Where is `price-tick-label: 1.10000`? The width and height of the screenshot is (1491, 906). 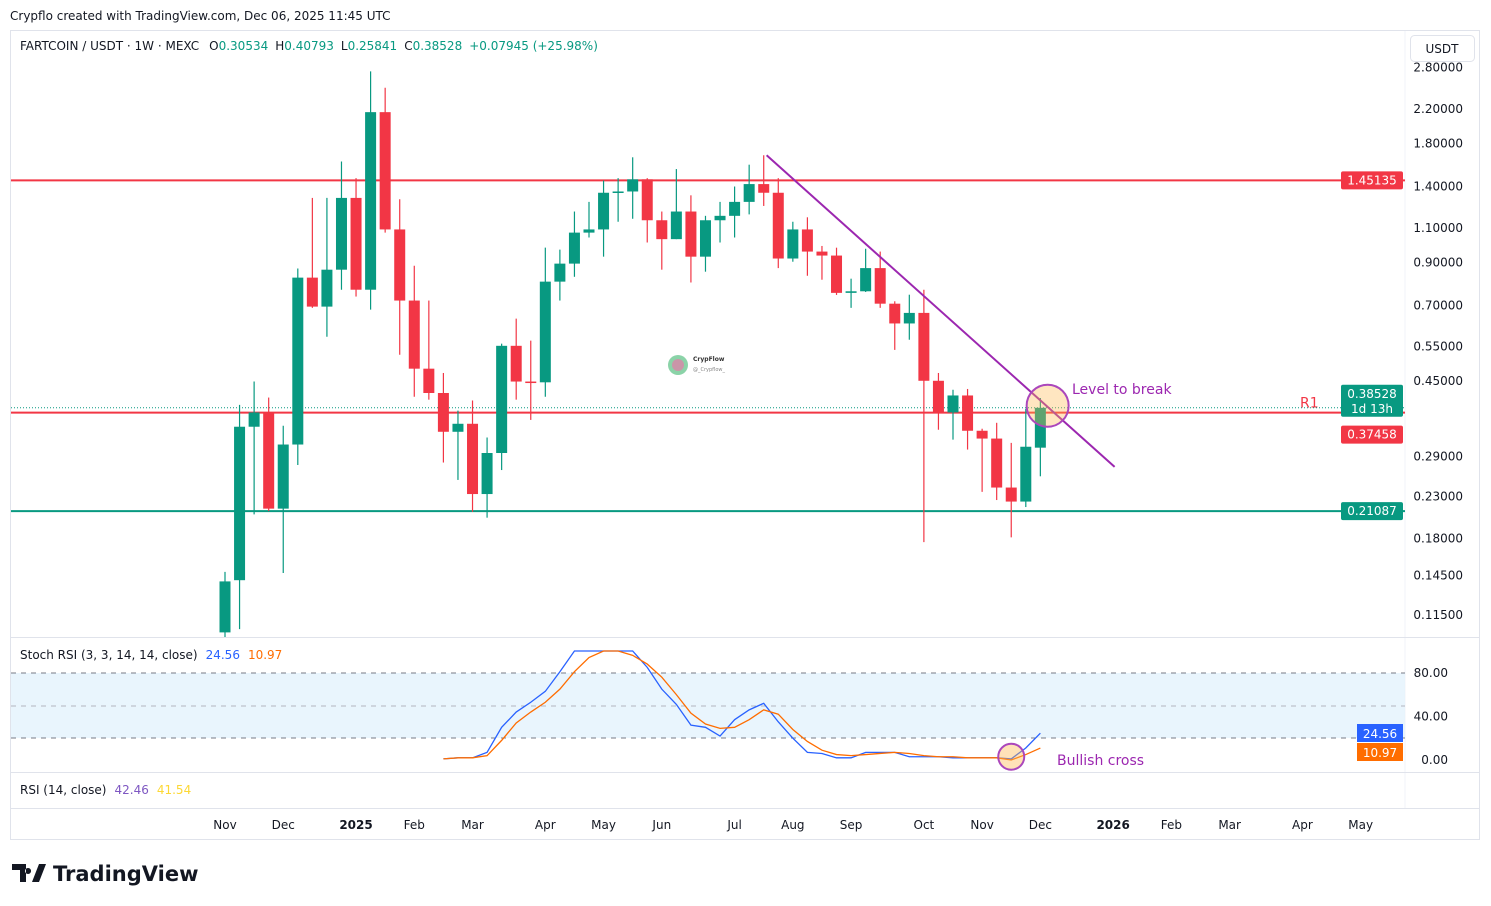 price-tick-label: 1.10000 is located at coordinates (1438, 228).